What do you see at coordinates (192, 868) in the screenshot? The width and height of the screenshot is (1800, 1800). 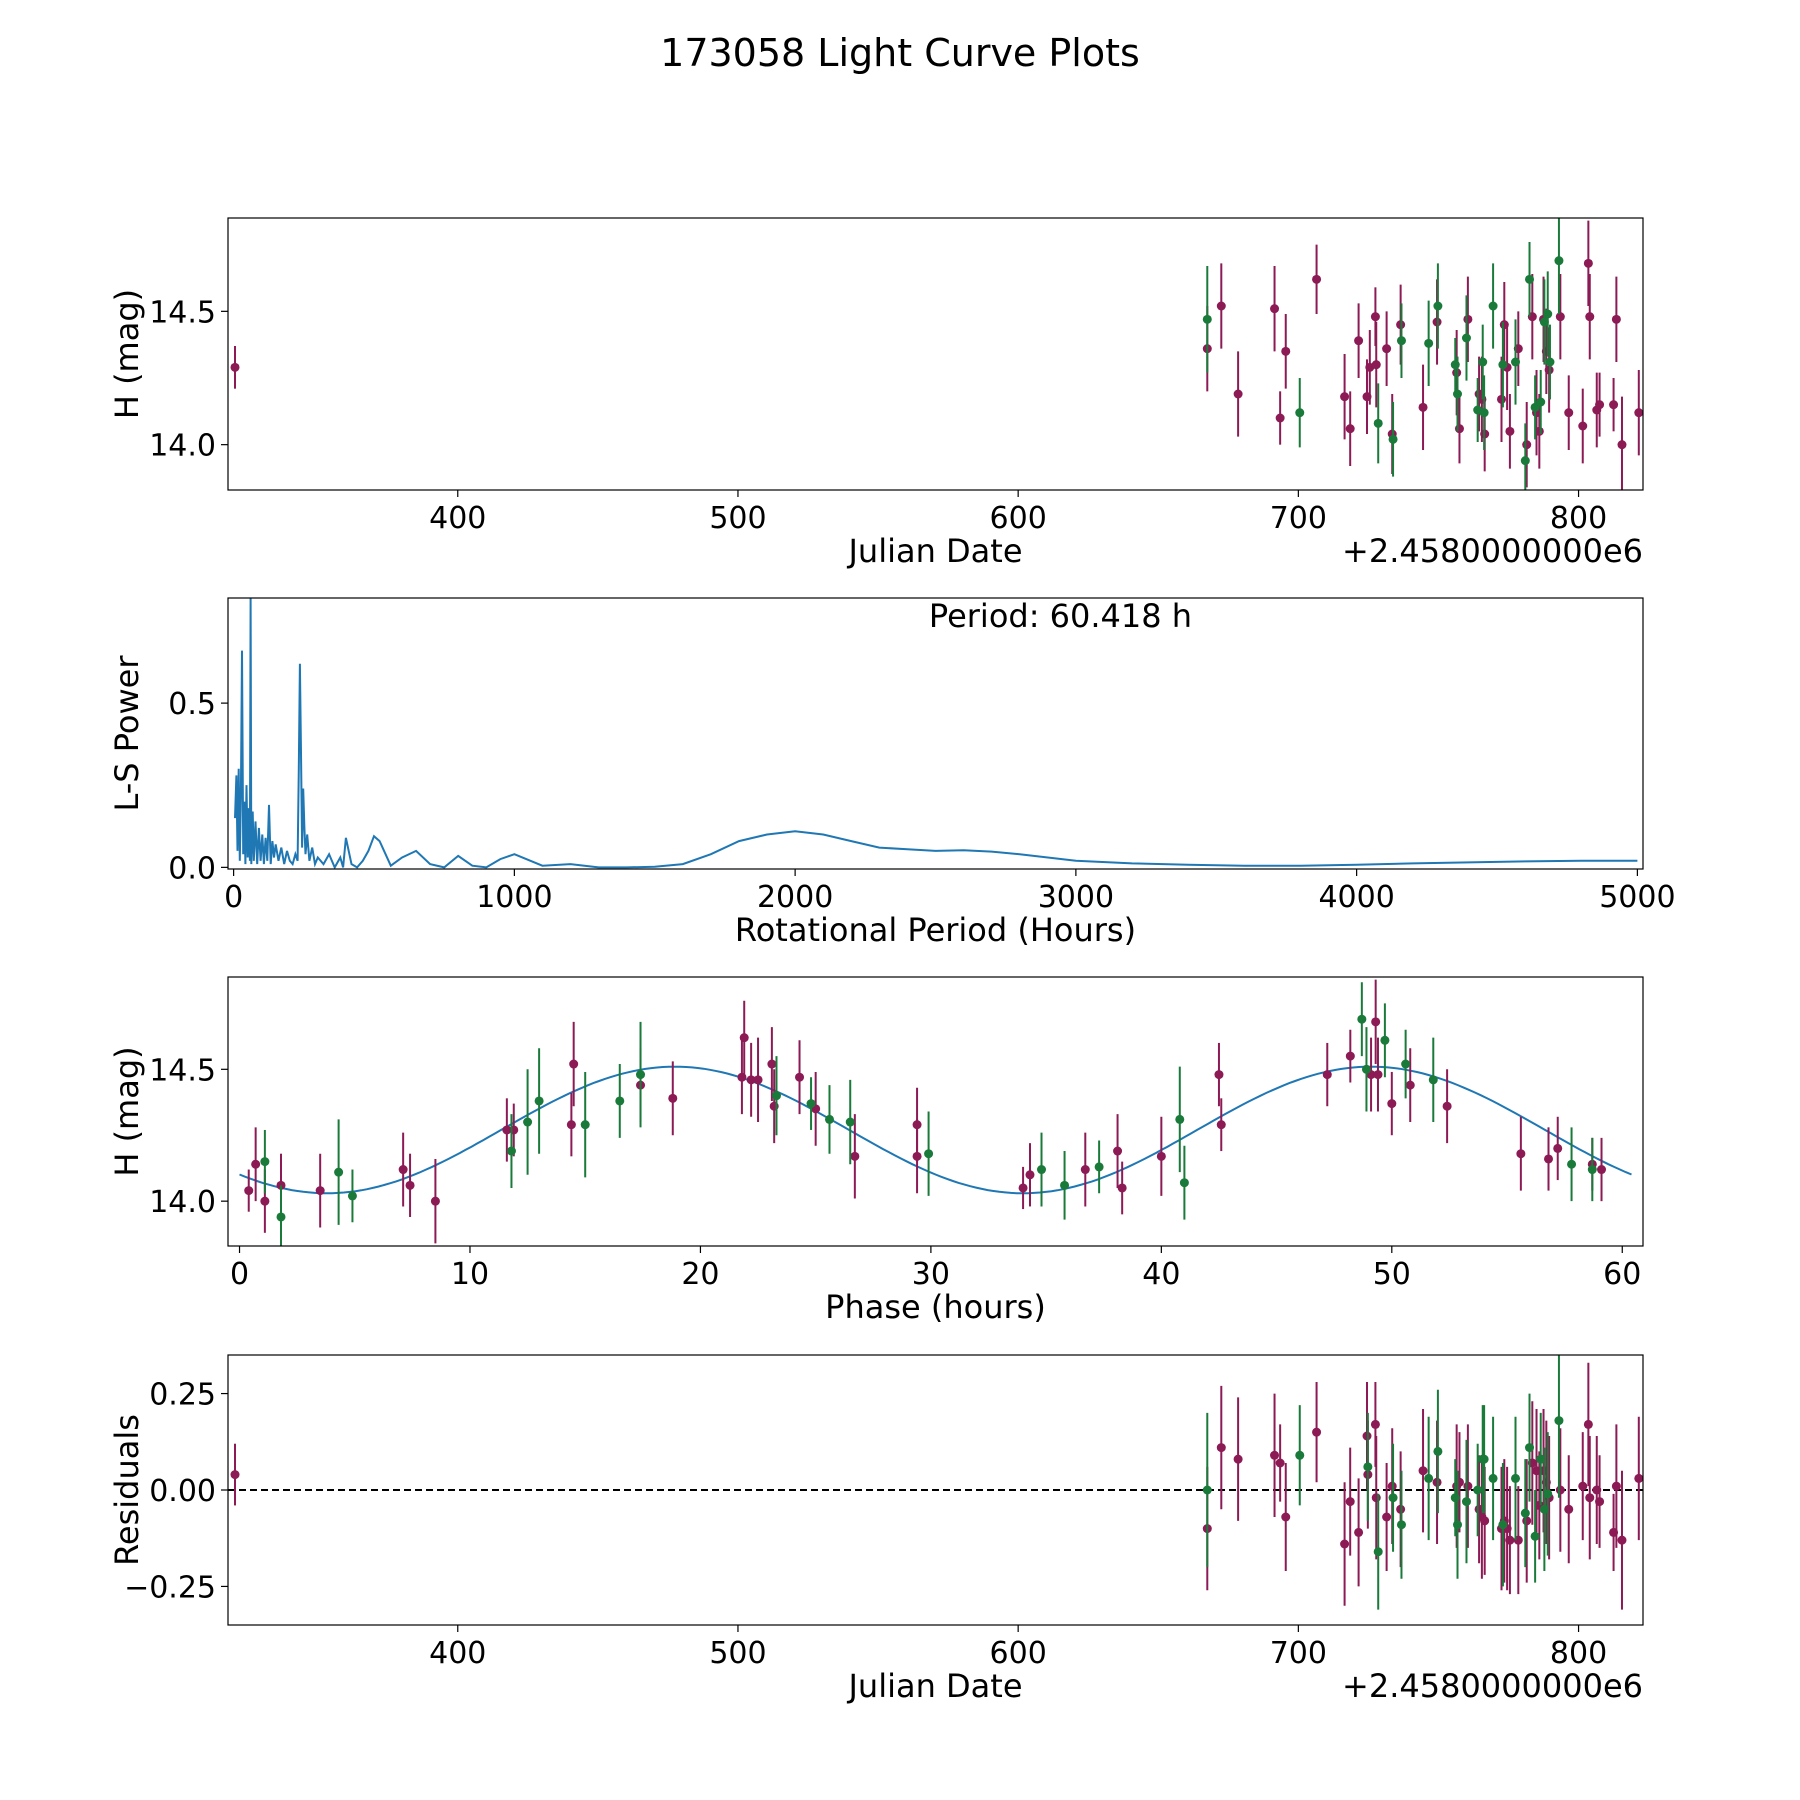 I see `y-tick-label: 0.0` at bounding box center [192, 868].